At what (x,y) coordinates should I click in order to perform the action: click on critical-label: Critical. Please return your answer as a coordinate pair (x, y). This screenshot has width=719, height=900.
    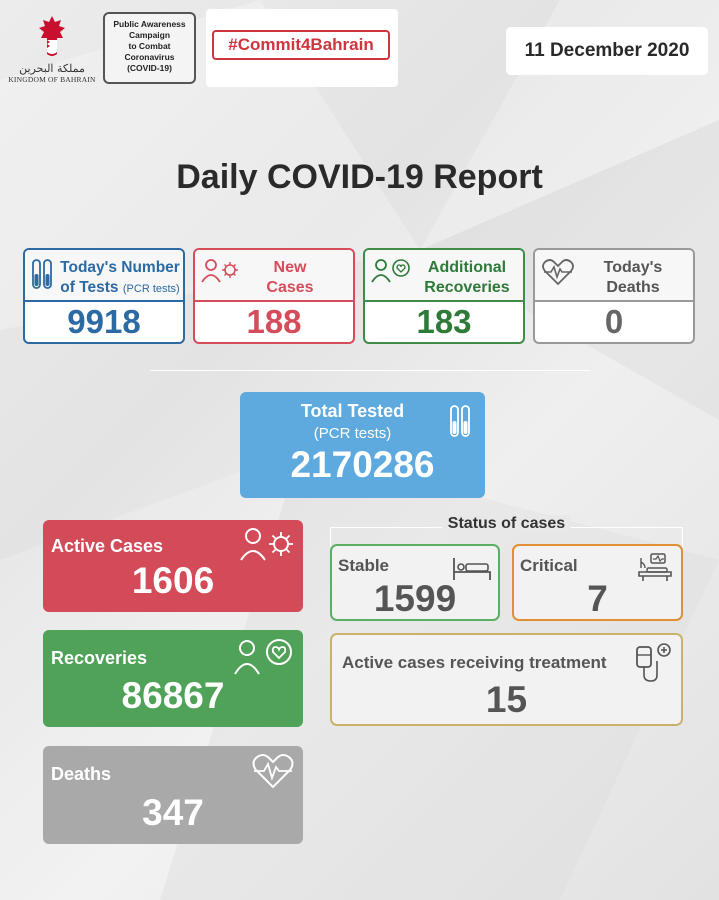
    Looking at the image, I should click on (549, 565).